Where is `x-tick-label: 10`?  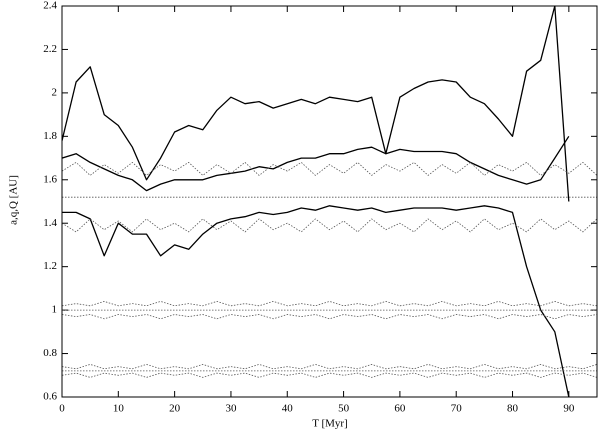
x-tick-label: 10 is located at coordinates (119, 409).